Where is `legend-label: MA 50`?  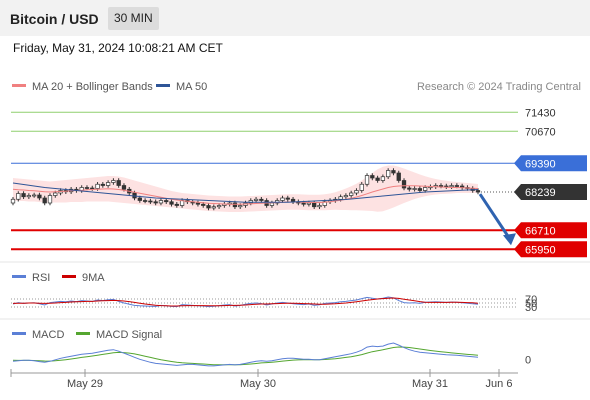
legend-label: MA 50 is located at coordinates (191, 87).